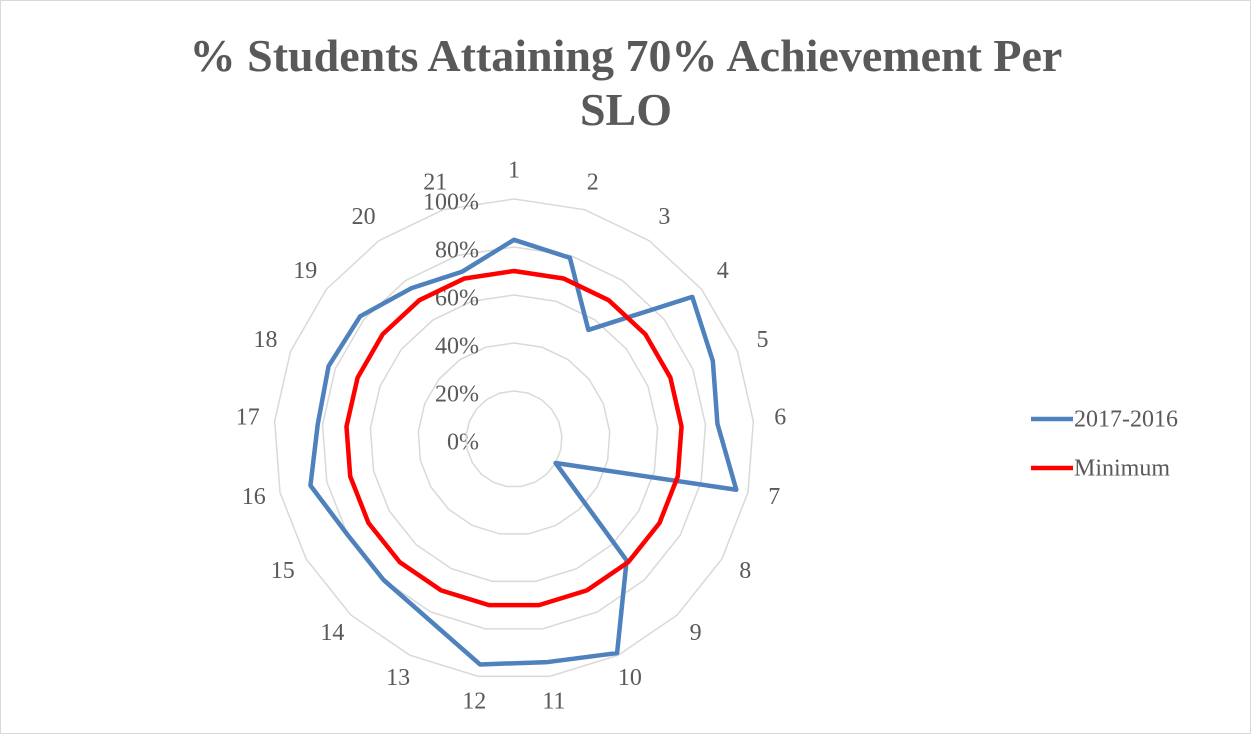 The height and width of the screenshot is (734, 1251). What do you see at coordinates (1122, 469) in the screenshot?
I see `legend-label: Minimum` at bounding box center [1122, 469].